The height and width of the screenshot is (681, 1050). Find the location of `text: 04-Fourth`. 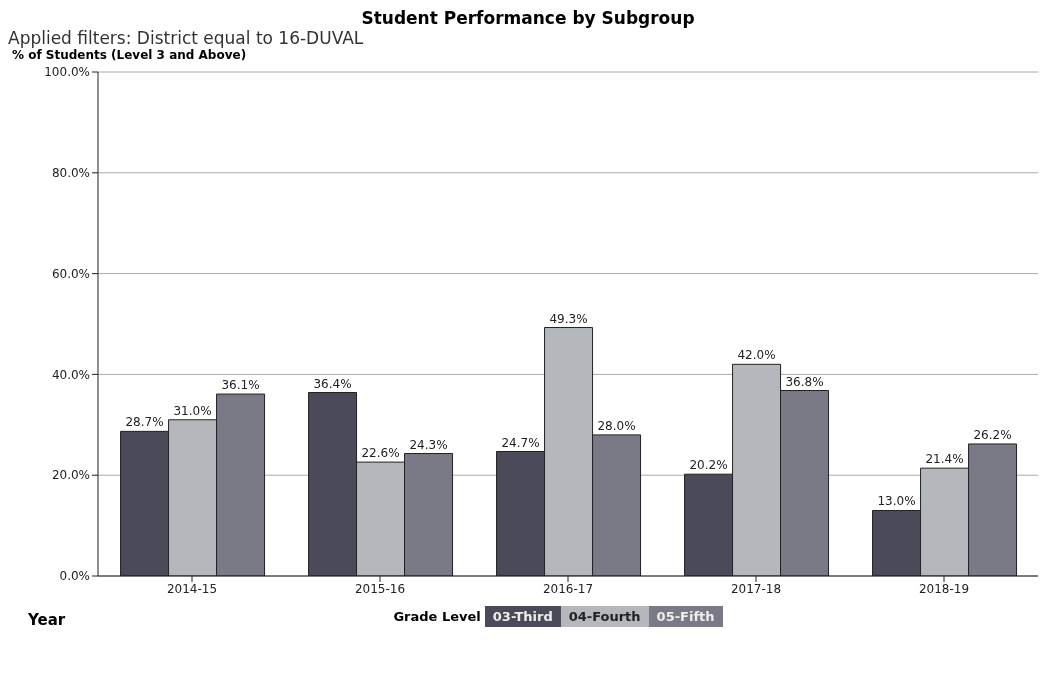

text: 04-Fourth is located at coordinates (604, 616).